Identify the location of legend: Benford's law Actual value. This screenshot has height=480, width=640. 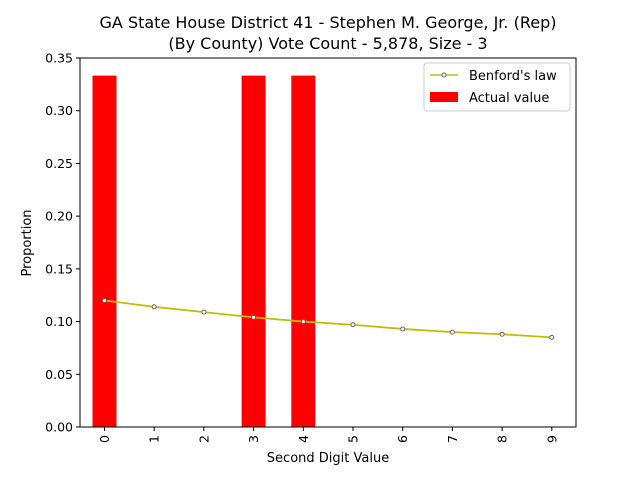
(497, 87).